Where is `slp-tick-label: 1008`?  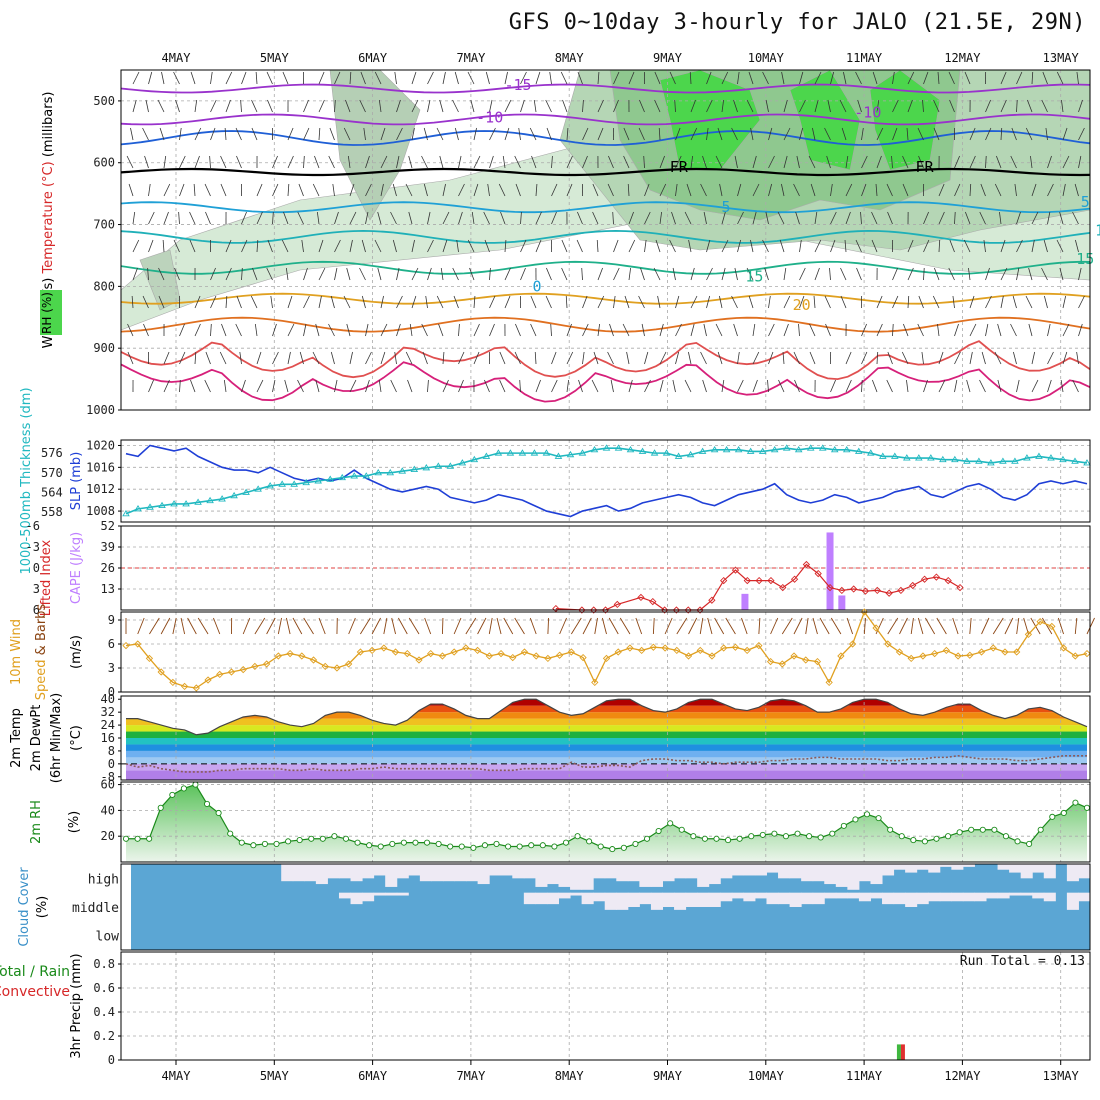 slp-tick-label: 1008 is located at coordinates (100, 511).